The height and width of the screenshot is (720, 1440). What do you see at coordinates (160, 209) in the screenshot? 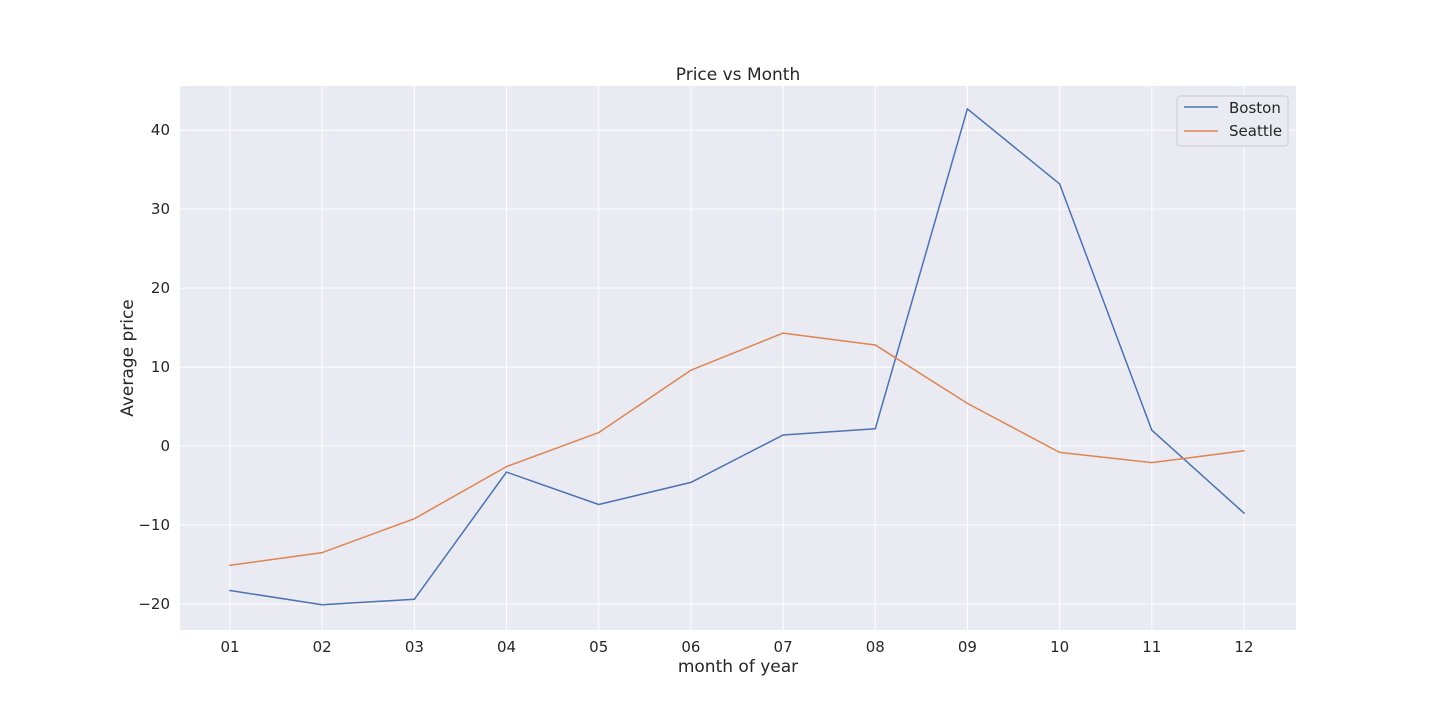
I see `y-tick-label-5: 30` at bounding box center [160, 209].